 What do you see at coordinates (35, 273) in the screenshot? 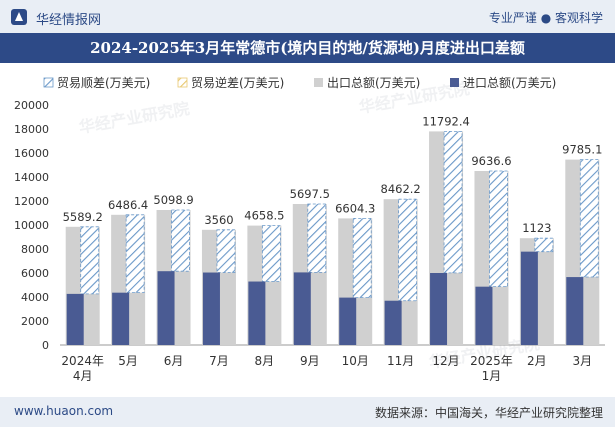
I see `y-tick-label: 6000` at bounding box center [35, 273].